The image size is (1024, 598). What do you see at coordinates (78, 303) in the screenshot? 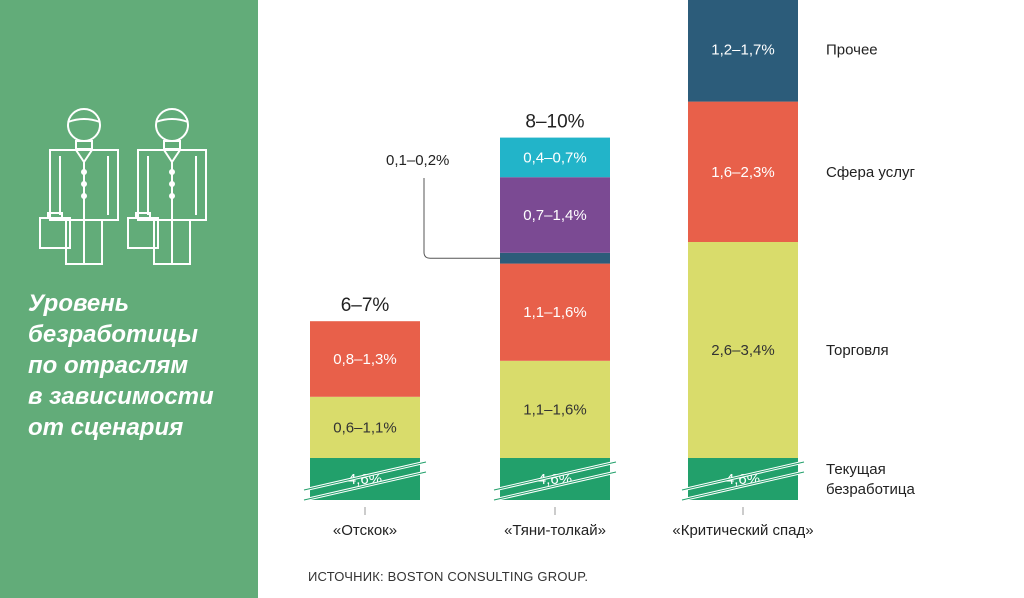
I see `chart-title-line: Уровень` at bounding box center [78, 303].